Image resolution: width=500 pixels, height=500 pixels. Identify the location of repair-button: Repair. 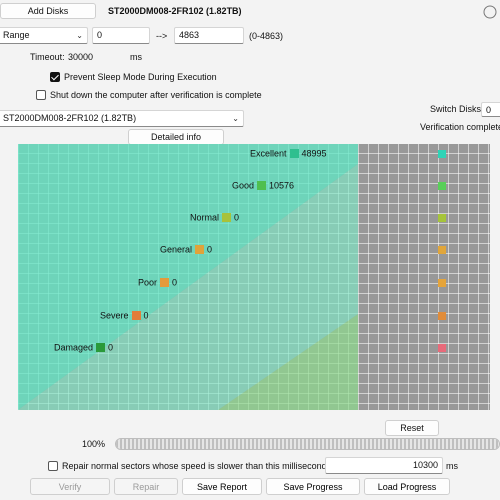
(146, 486).